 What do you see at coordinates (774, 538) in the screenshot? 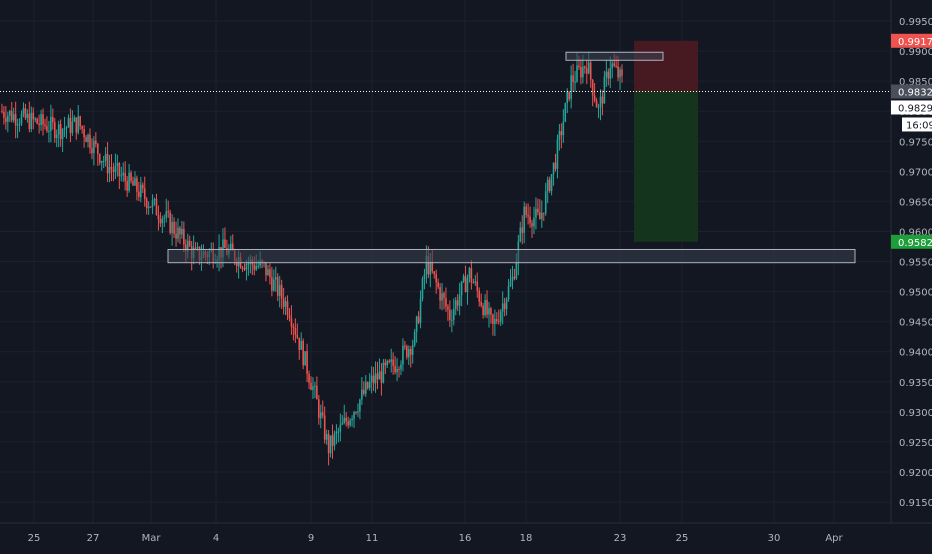
I see `time-tick-label: 30` at bounding box center [774, 538].